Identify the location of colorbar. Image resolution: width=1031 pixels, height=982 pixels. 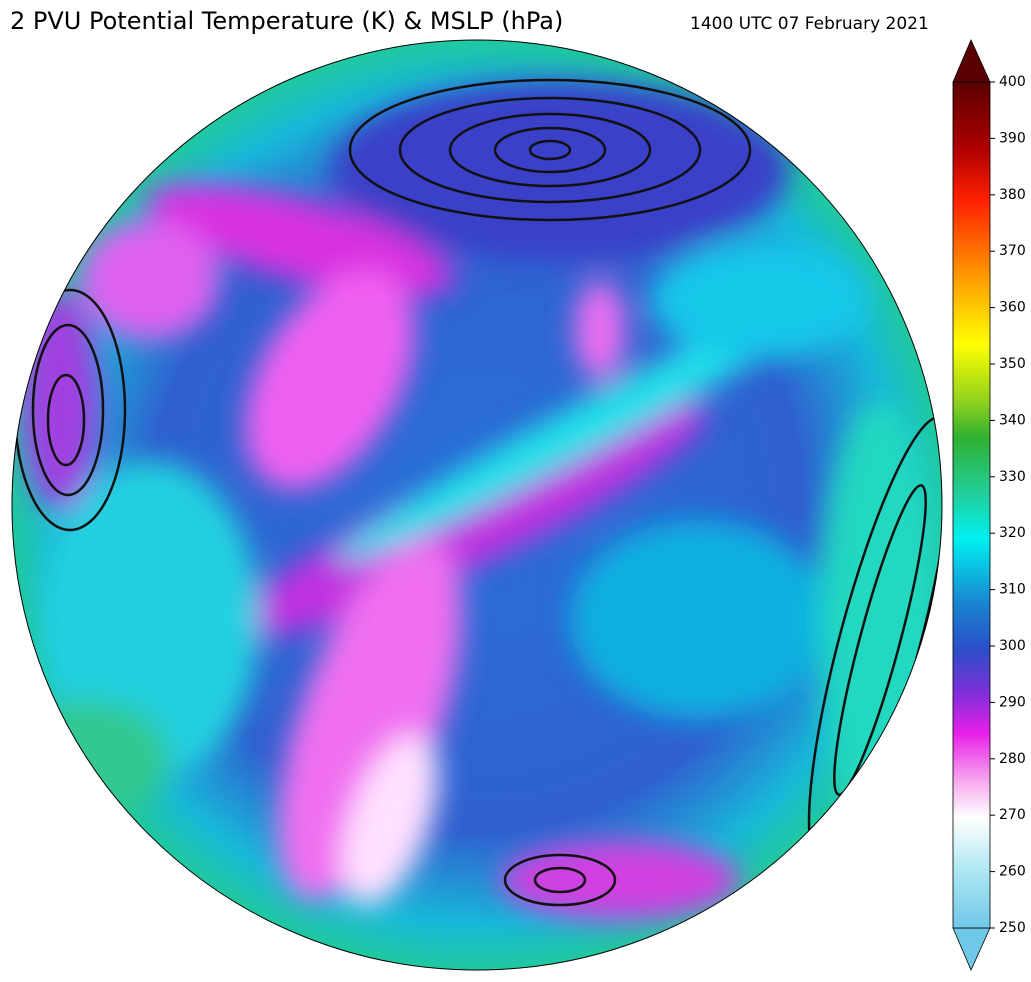
(971, 505).